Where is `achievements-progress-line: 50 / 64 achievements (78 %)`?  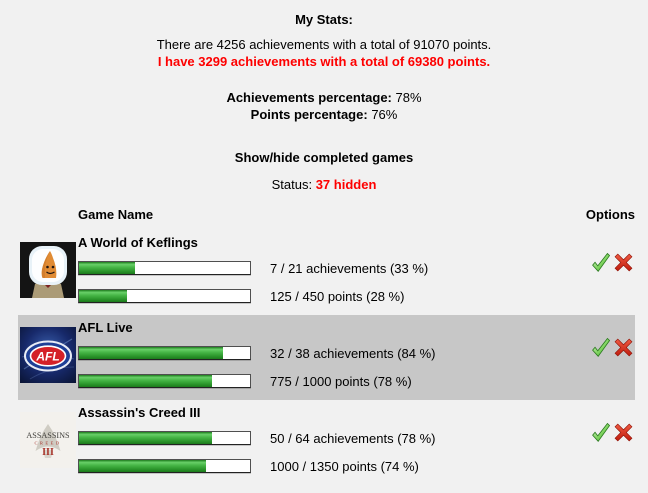 achievements-progress-line: 50 / 64 achievements (78 %) is located at coordinates (356, 438).